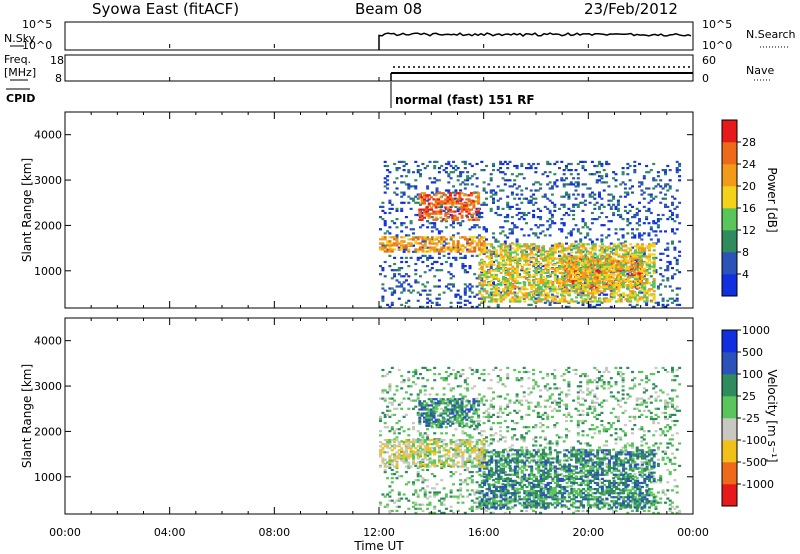 This screenshot has height=554, width=800. What do you see at coordinates (20, 98) in the screenshot?
I see `cpid-label: CPID` at bounding box center [20, 98].